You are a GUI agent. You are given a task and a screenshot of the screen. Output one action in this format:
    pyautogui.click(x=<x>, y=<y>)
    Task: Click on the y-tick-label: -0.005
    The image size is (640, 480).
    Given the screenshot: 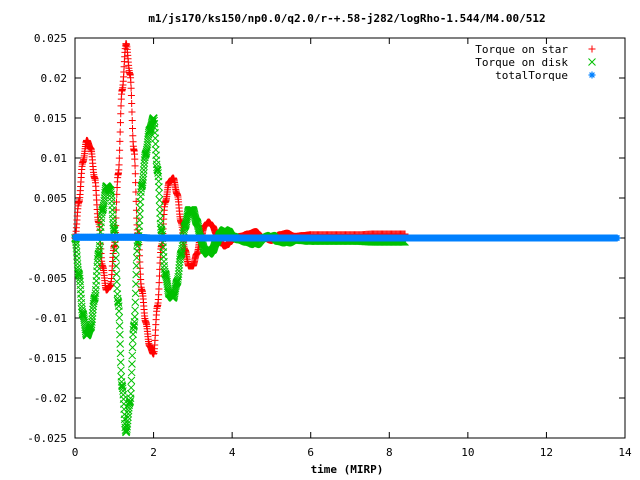 What is the action you would take?
    pyautogui.click(x=47, y=278)
    